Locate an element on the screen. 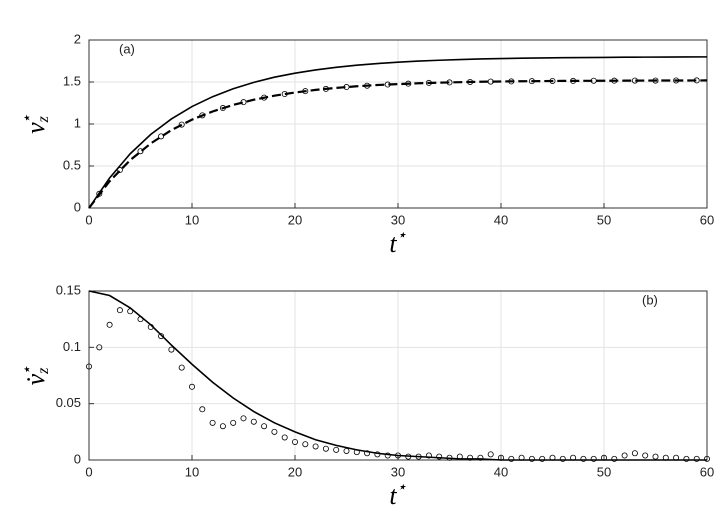 This screenshot has width=714, height=532. y-tick-label: 0.05 is located at coordinates (68, 402).